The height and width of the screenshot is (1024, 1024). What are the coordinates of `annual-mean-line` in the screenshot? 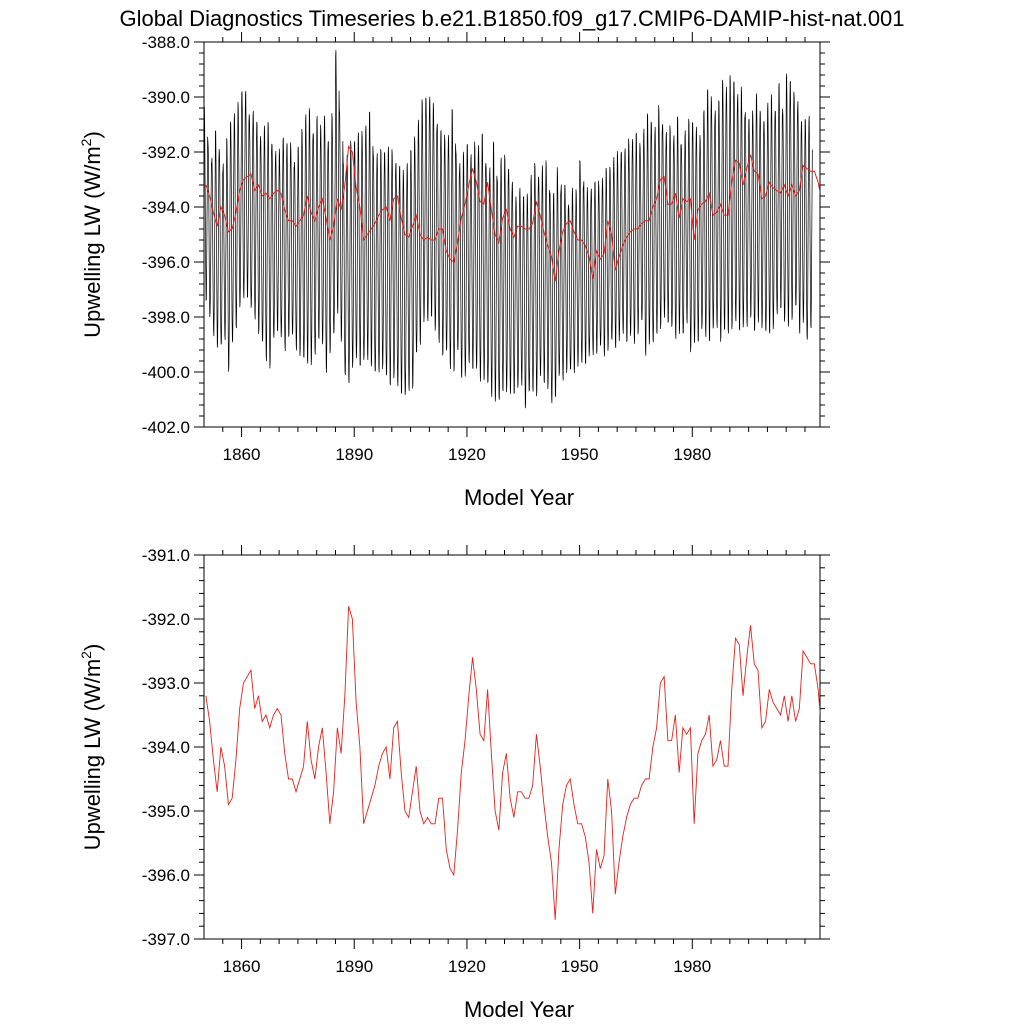 It's located at (512, 213).